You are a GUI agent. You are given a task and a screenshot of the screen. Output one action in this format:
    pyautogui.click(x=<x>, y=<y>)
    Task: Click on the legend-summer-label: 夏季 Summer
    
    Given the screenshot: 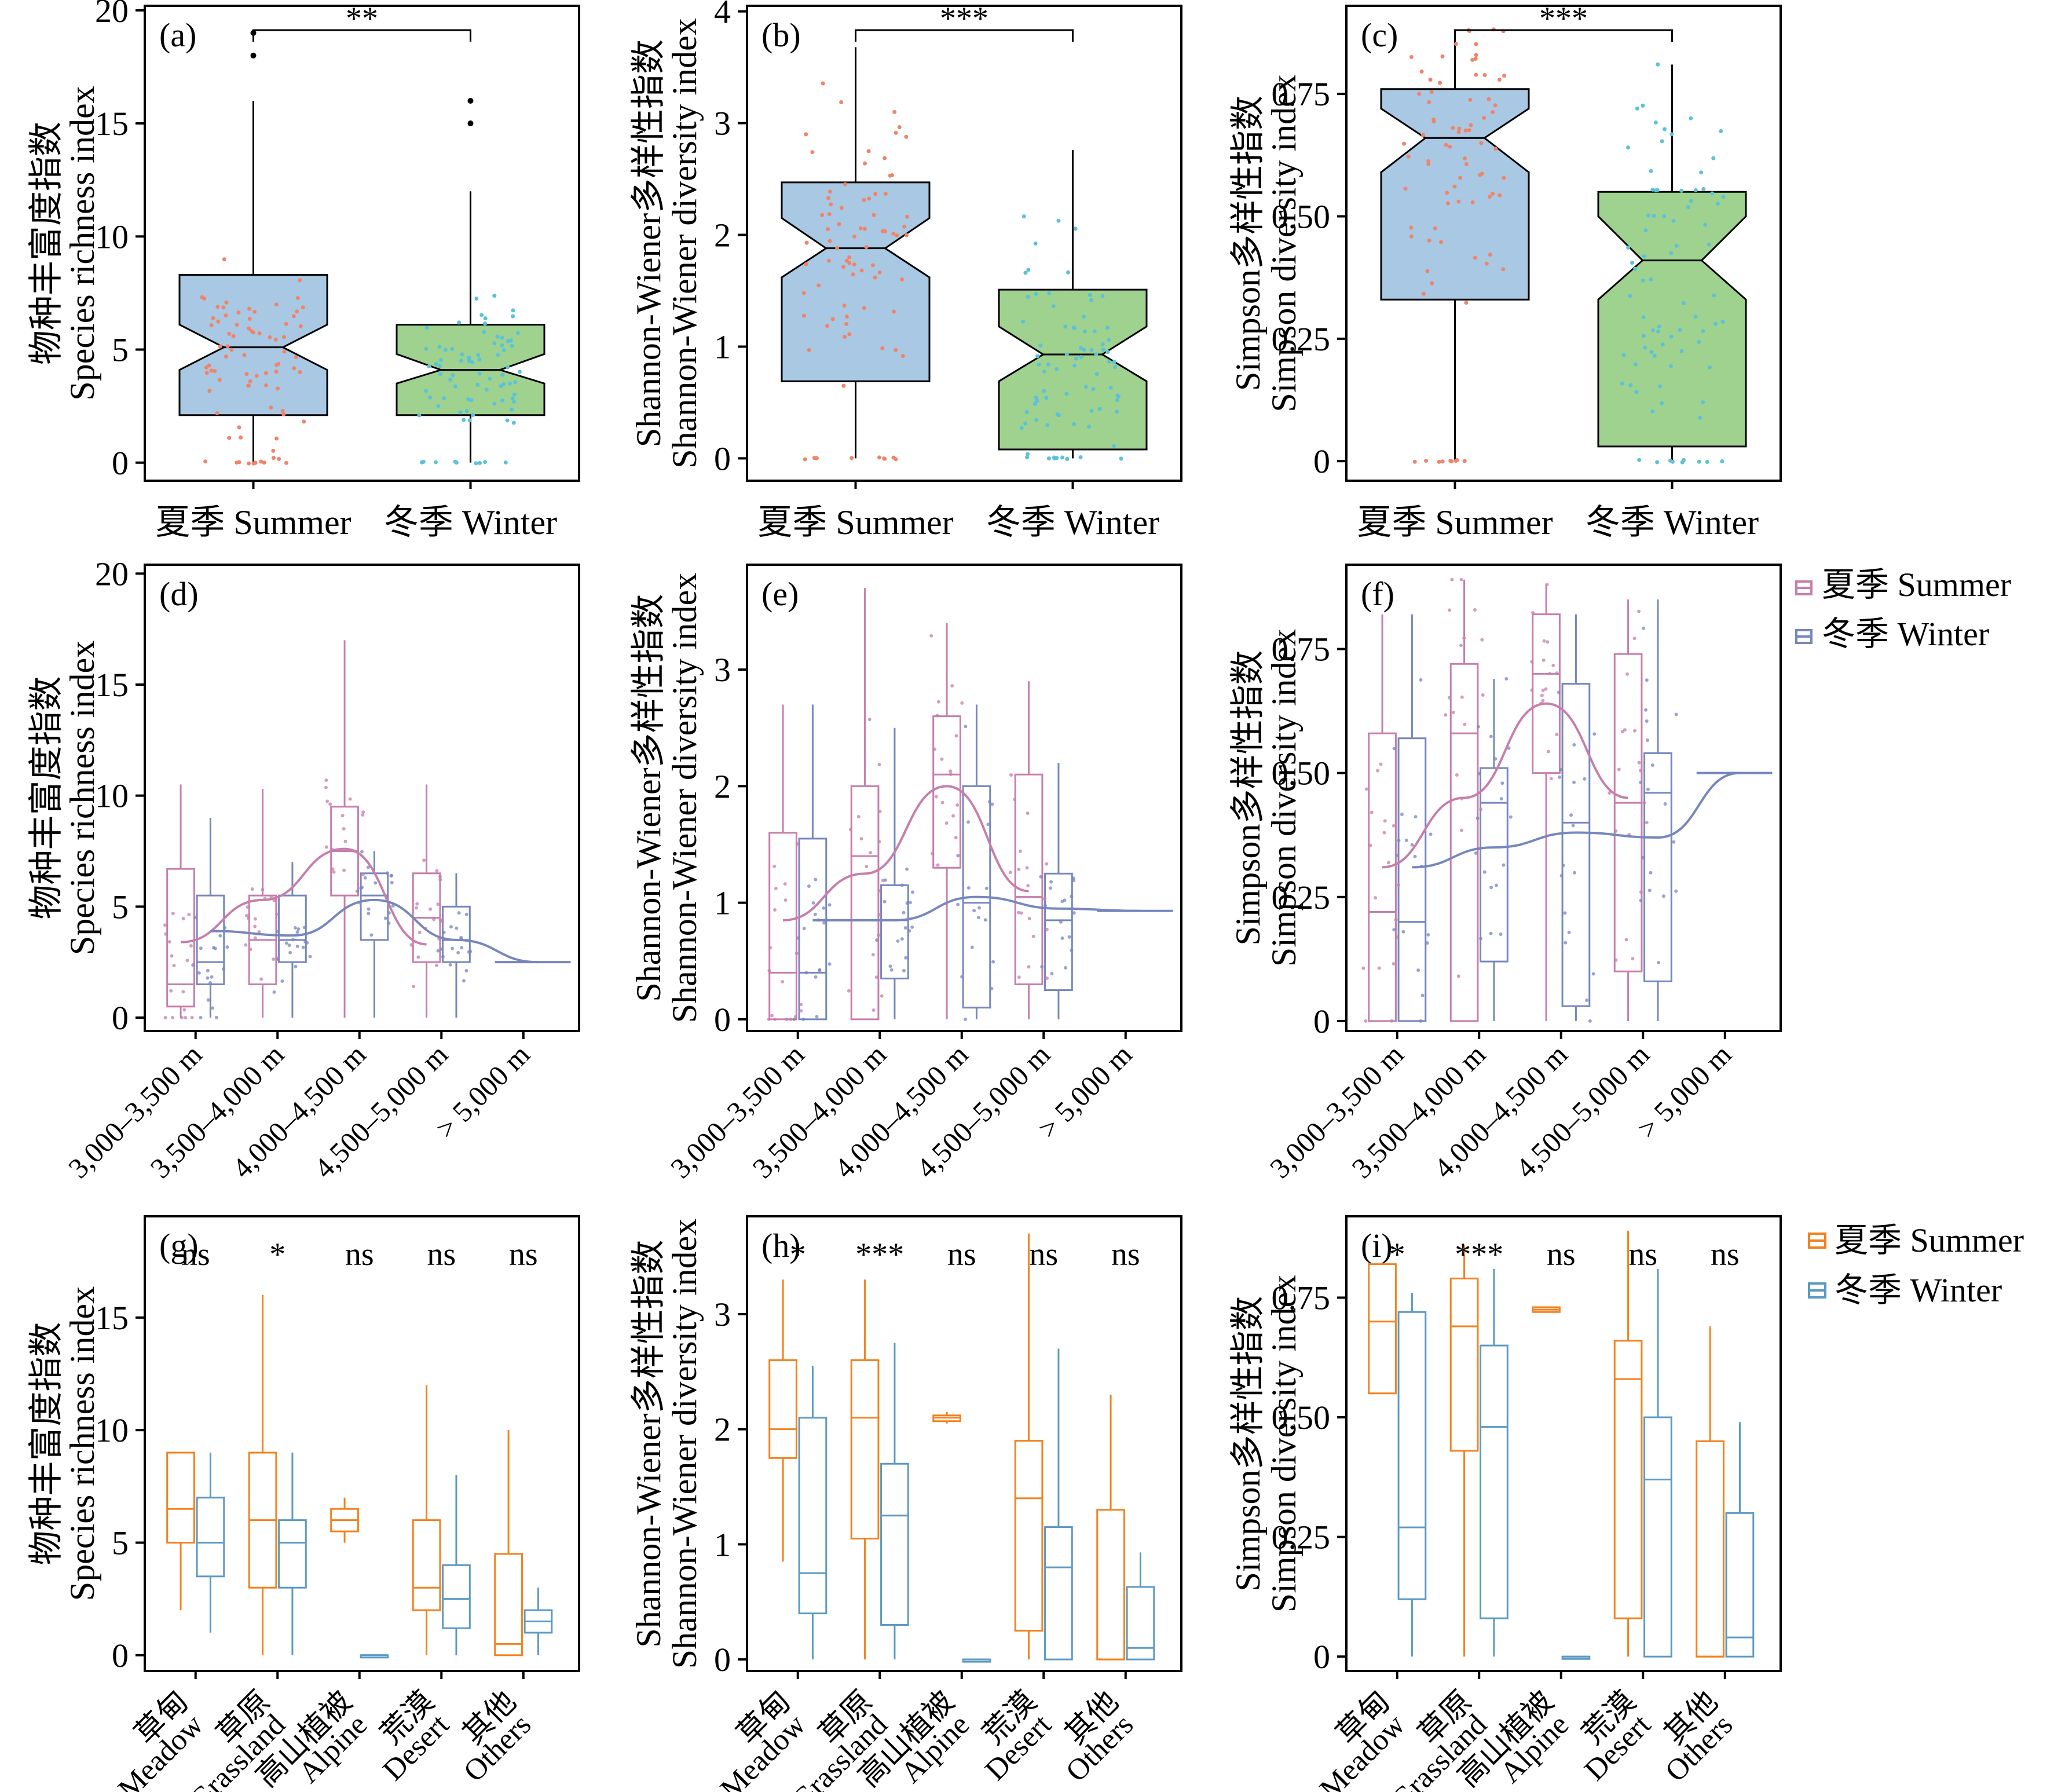 What is the action you would take?
    pyautogui.click(x=1929, y=1240)
    